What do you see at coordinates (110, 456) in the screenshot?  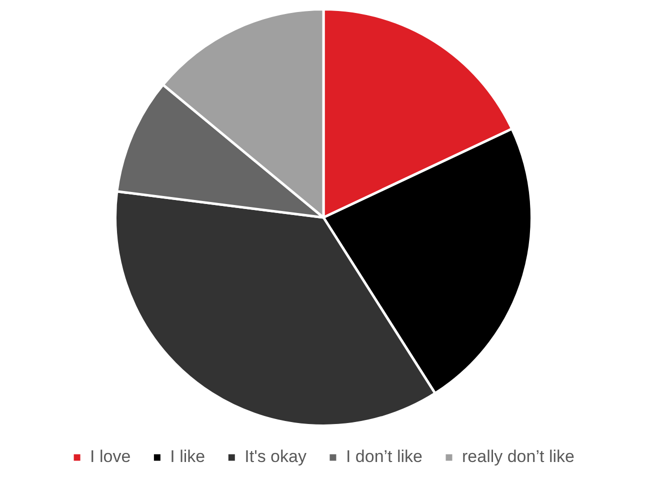 I see `legend-label: I love` at bounding box center [110, 456].